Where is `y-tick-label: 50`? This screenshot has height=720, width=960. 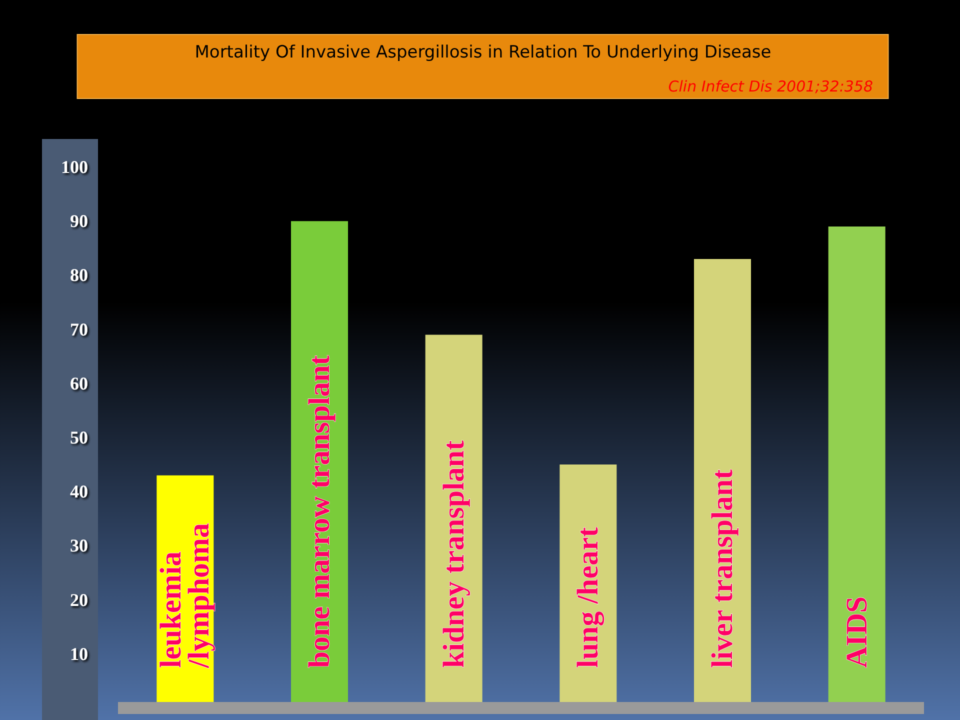
y-tick-label: 50 is located at coordinates (79, 438).